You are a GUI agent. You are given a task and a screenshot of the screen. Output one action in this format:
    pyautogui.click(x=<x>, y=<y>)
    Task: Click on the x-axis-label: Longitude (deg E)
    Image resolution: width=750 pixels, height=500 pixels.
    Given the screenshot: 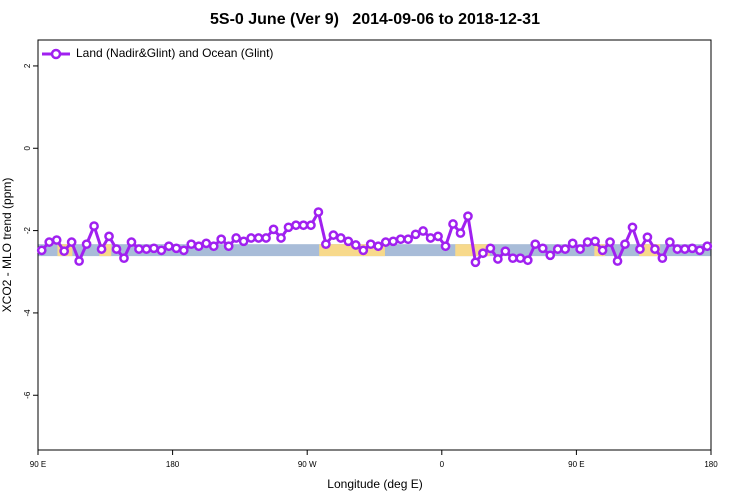 What is the action you would take?
    pyautogui.click(x=374, y=484)
    